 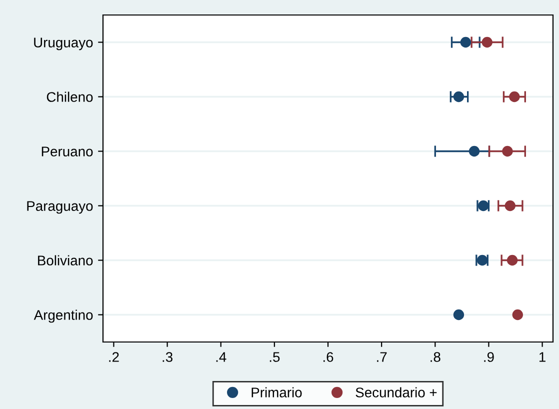 I want to click on x-tick-label: .2, so click(x=114, y=357).